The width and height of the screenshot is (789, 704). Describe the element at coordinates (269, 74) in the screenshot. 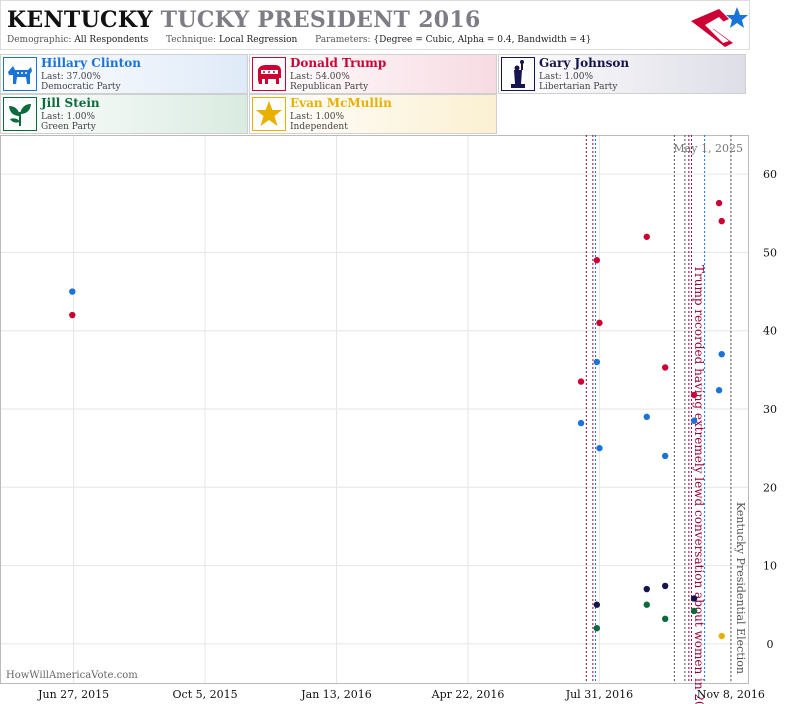

I see `elephant-icon` at that location.